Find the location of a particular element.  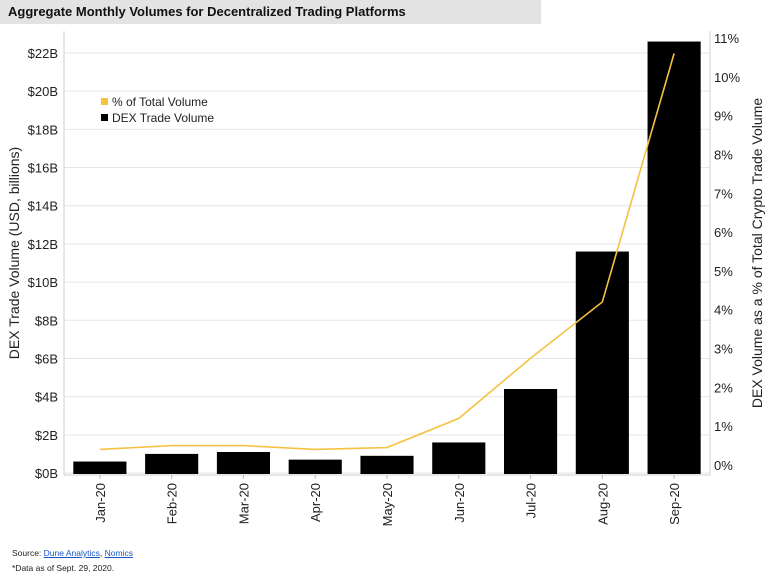

x-tick-label-aug-20: Aug-20 is located at coordinates (602, 504).